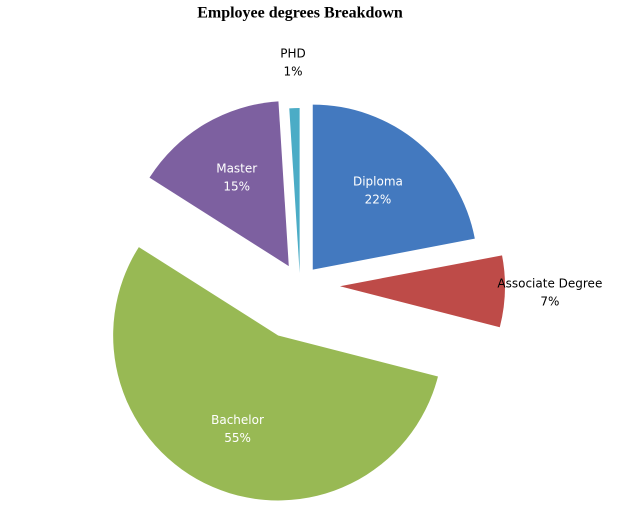 This screenshot has width=628, height=522. I want to click on slice-label: Master, so click(236, 169).